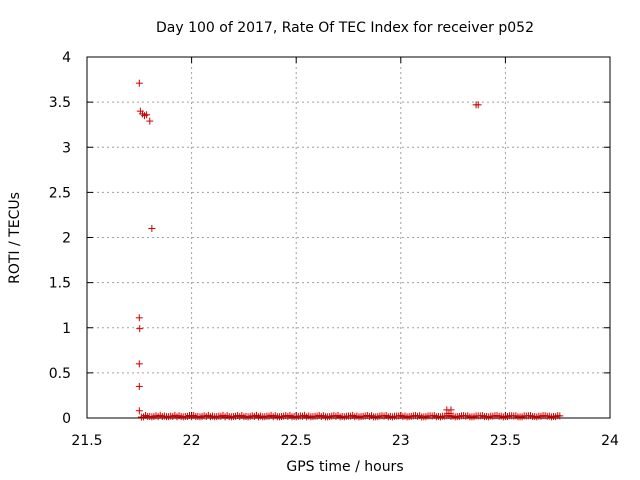 The width and height of the screenshot is (640, 480). What do you see at coordinates (60, 103) in the screenshot?
I see `y-tick-label: 3.5` at bounding box center [60, 103].